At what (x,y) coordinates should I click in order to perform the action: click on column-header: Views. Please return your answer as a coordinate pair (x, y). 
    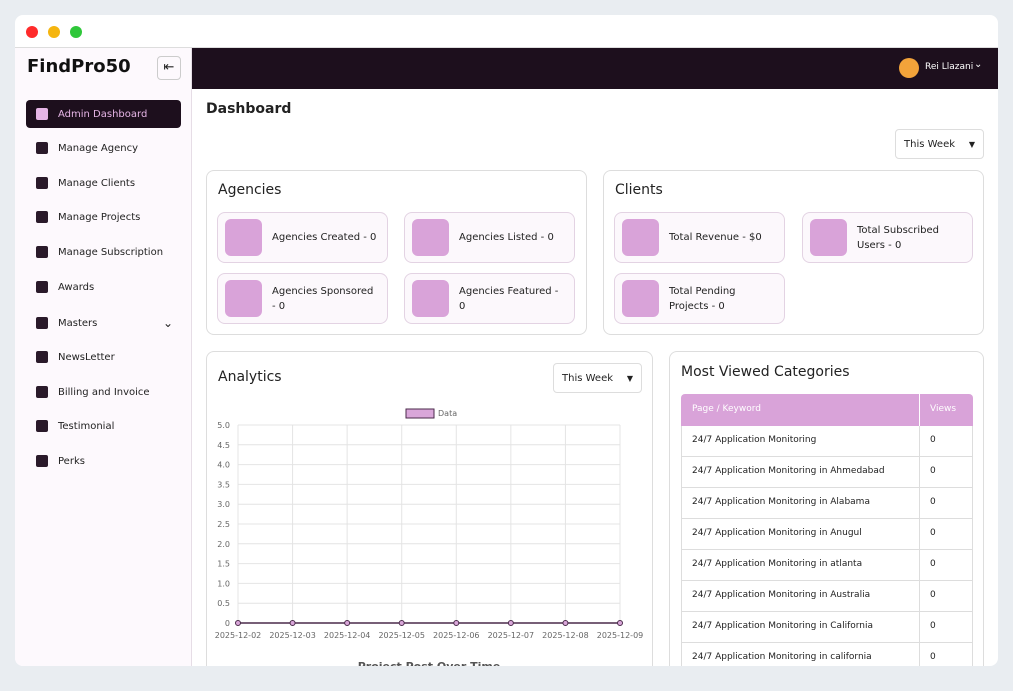
    Looking at the image, I should click on (943, 409).